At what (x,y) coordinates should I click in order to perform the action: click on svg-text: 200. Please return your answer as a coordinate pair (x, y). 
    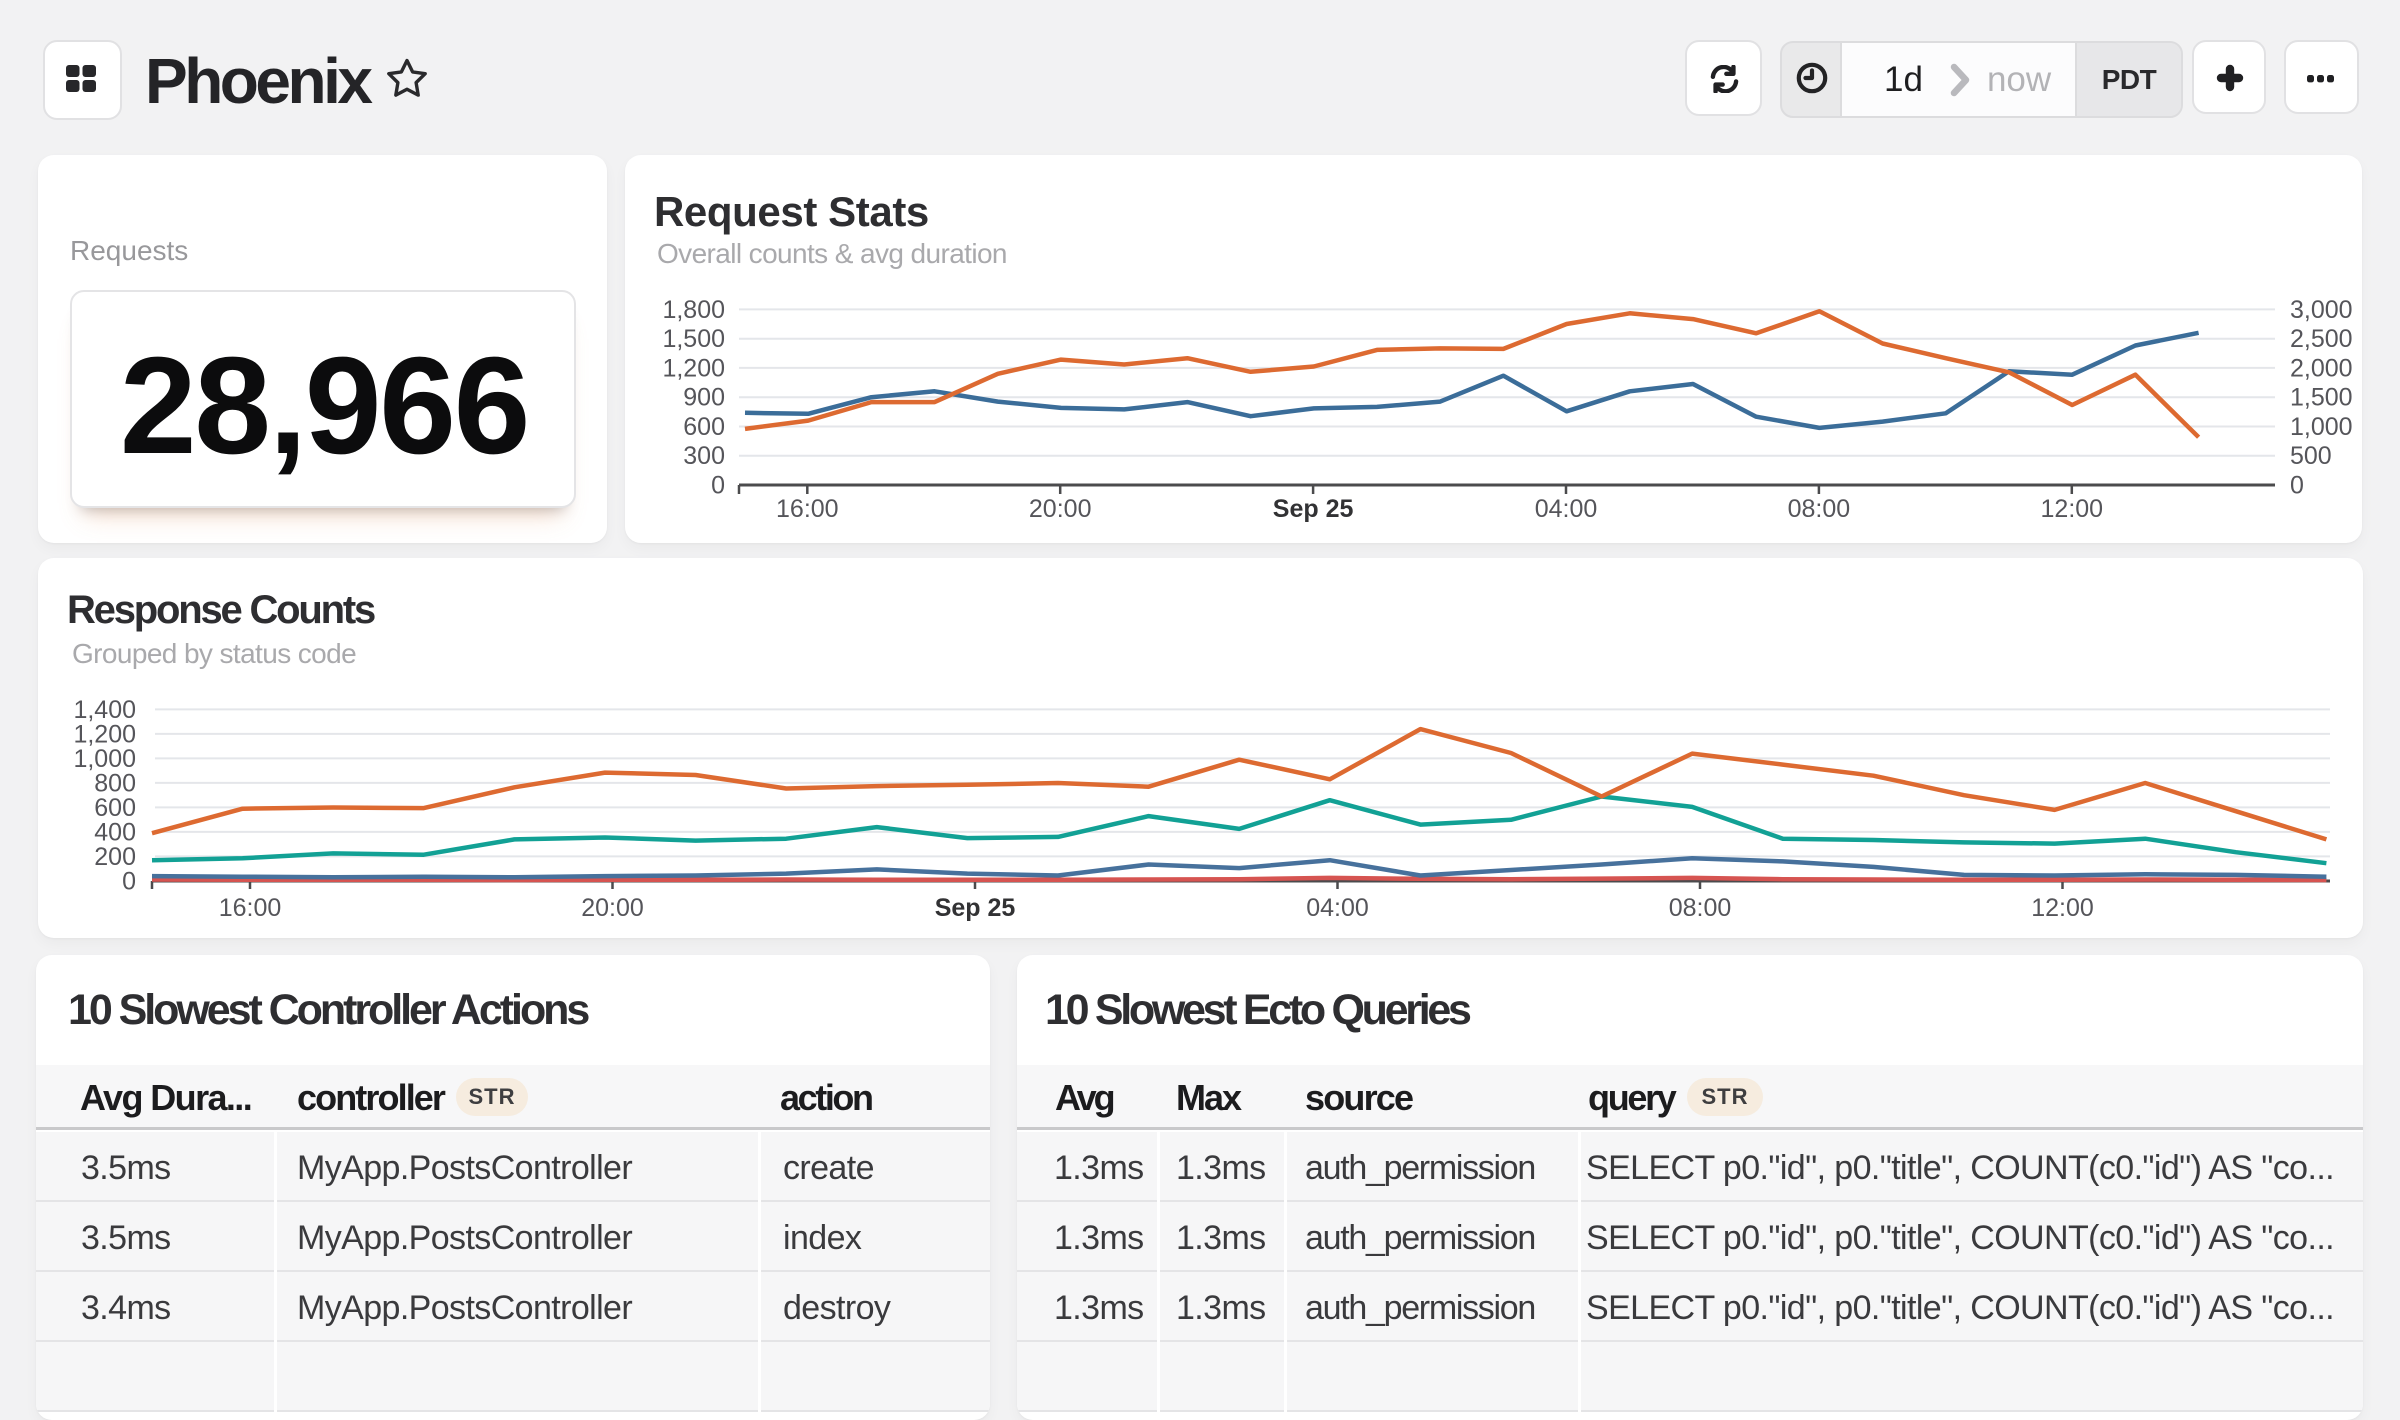
    Looking at the image, I should click on (115, 857).